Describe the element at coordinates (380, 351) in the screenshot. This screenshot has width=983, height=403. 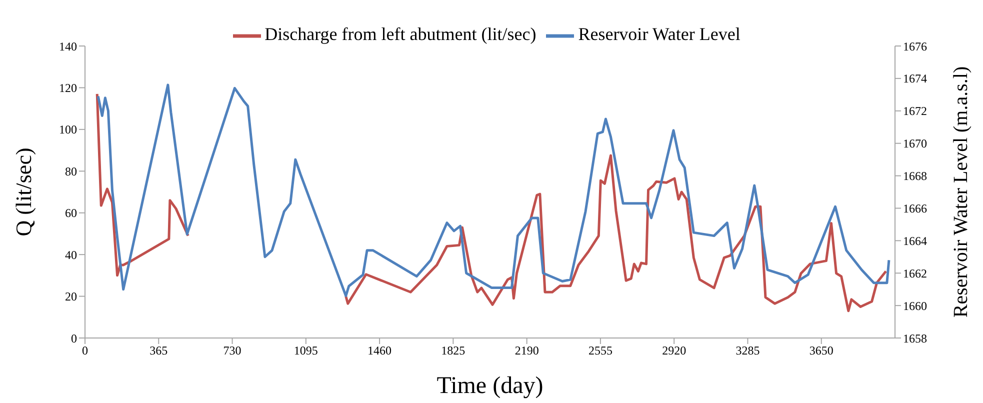
I see `x-tick-label: 1460` at that location.